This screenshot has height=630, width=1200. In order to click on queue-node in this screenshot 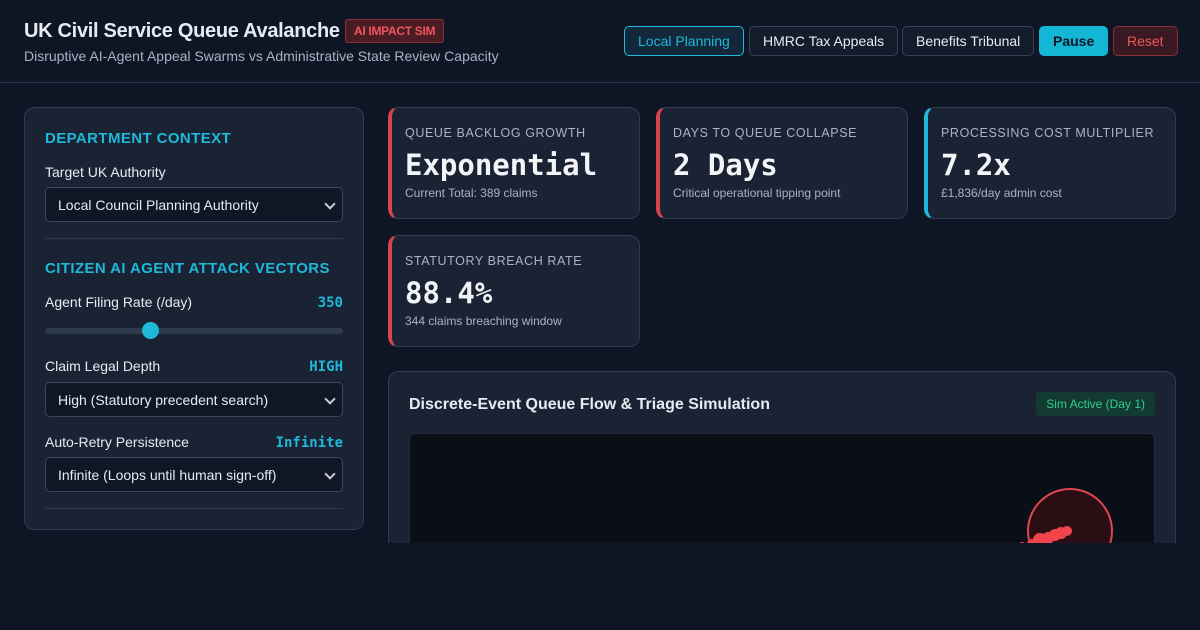, I will do `click(1070, 515)`.